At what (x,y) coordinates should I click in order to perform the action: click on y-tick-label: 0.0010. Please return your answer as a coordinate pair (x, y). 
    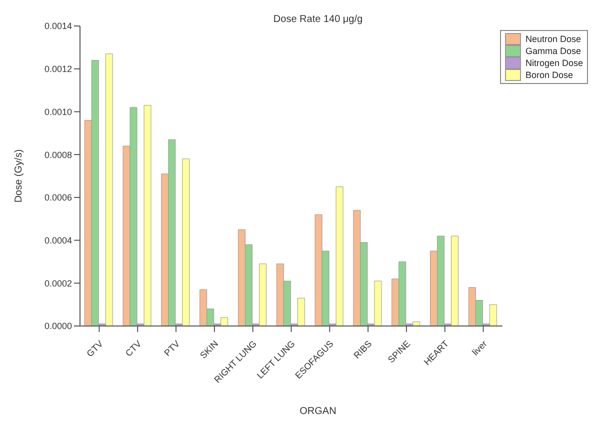
    Looking at the image, I should click on (58, 111).